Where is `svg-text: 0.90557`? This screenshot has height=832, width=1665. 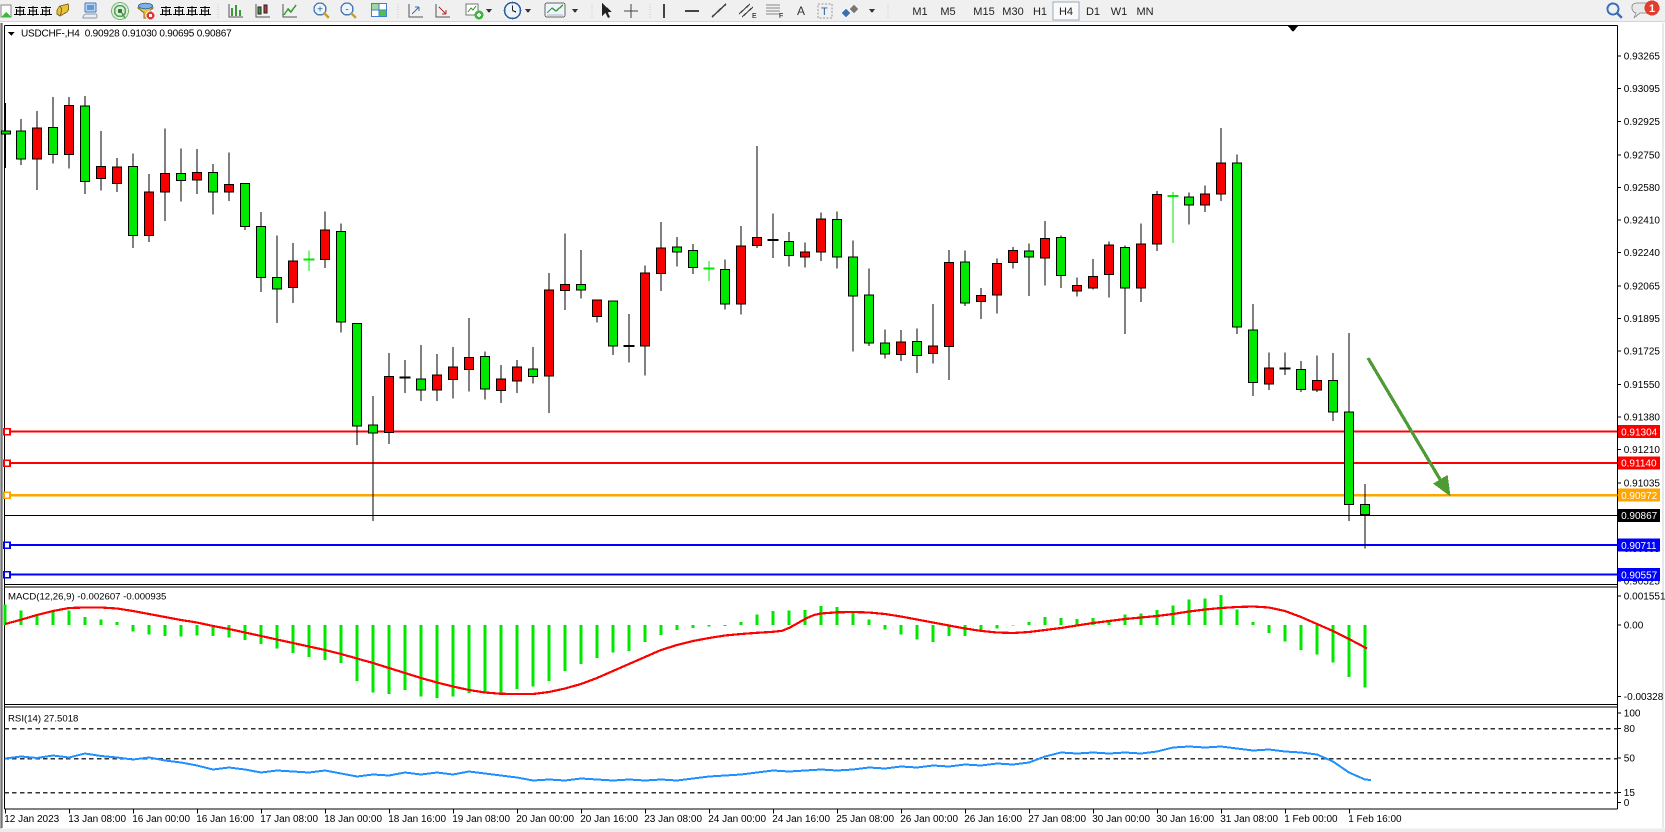
svg-text: 0.90557 is located at coordinates (1639, 575).